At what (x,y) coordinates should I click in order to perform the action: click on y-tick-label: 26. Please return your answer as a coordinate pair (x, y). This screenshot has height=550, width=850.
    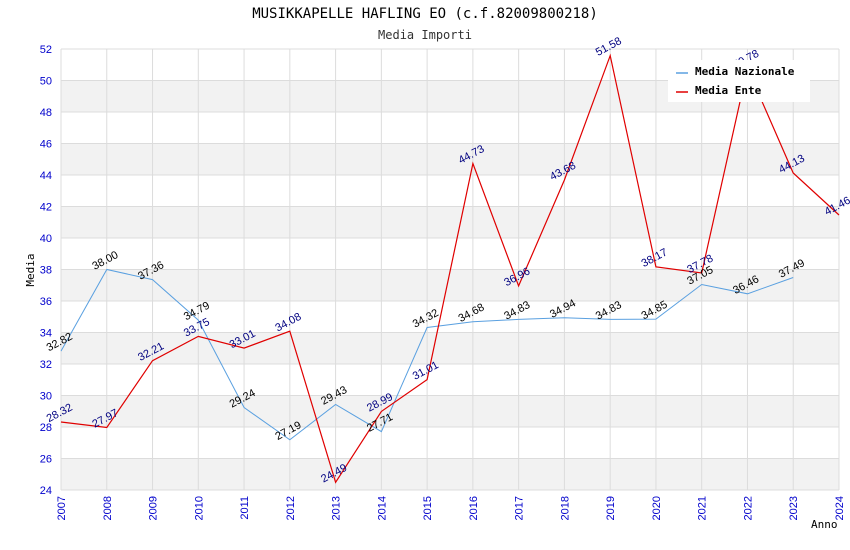
    Looking at the image, I should click on (46, 460).